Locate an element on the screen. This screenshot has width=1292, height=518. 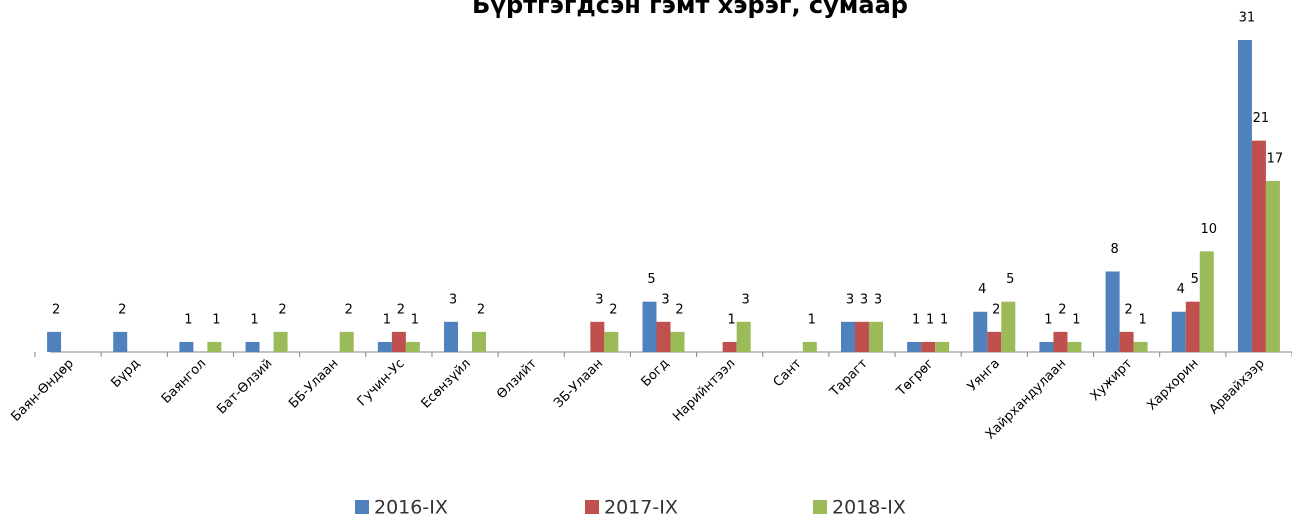
x-tick-label: Гучин-Ус is located at coordinates (381, 382).